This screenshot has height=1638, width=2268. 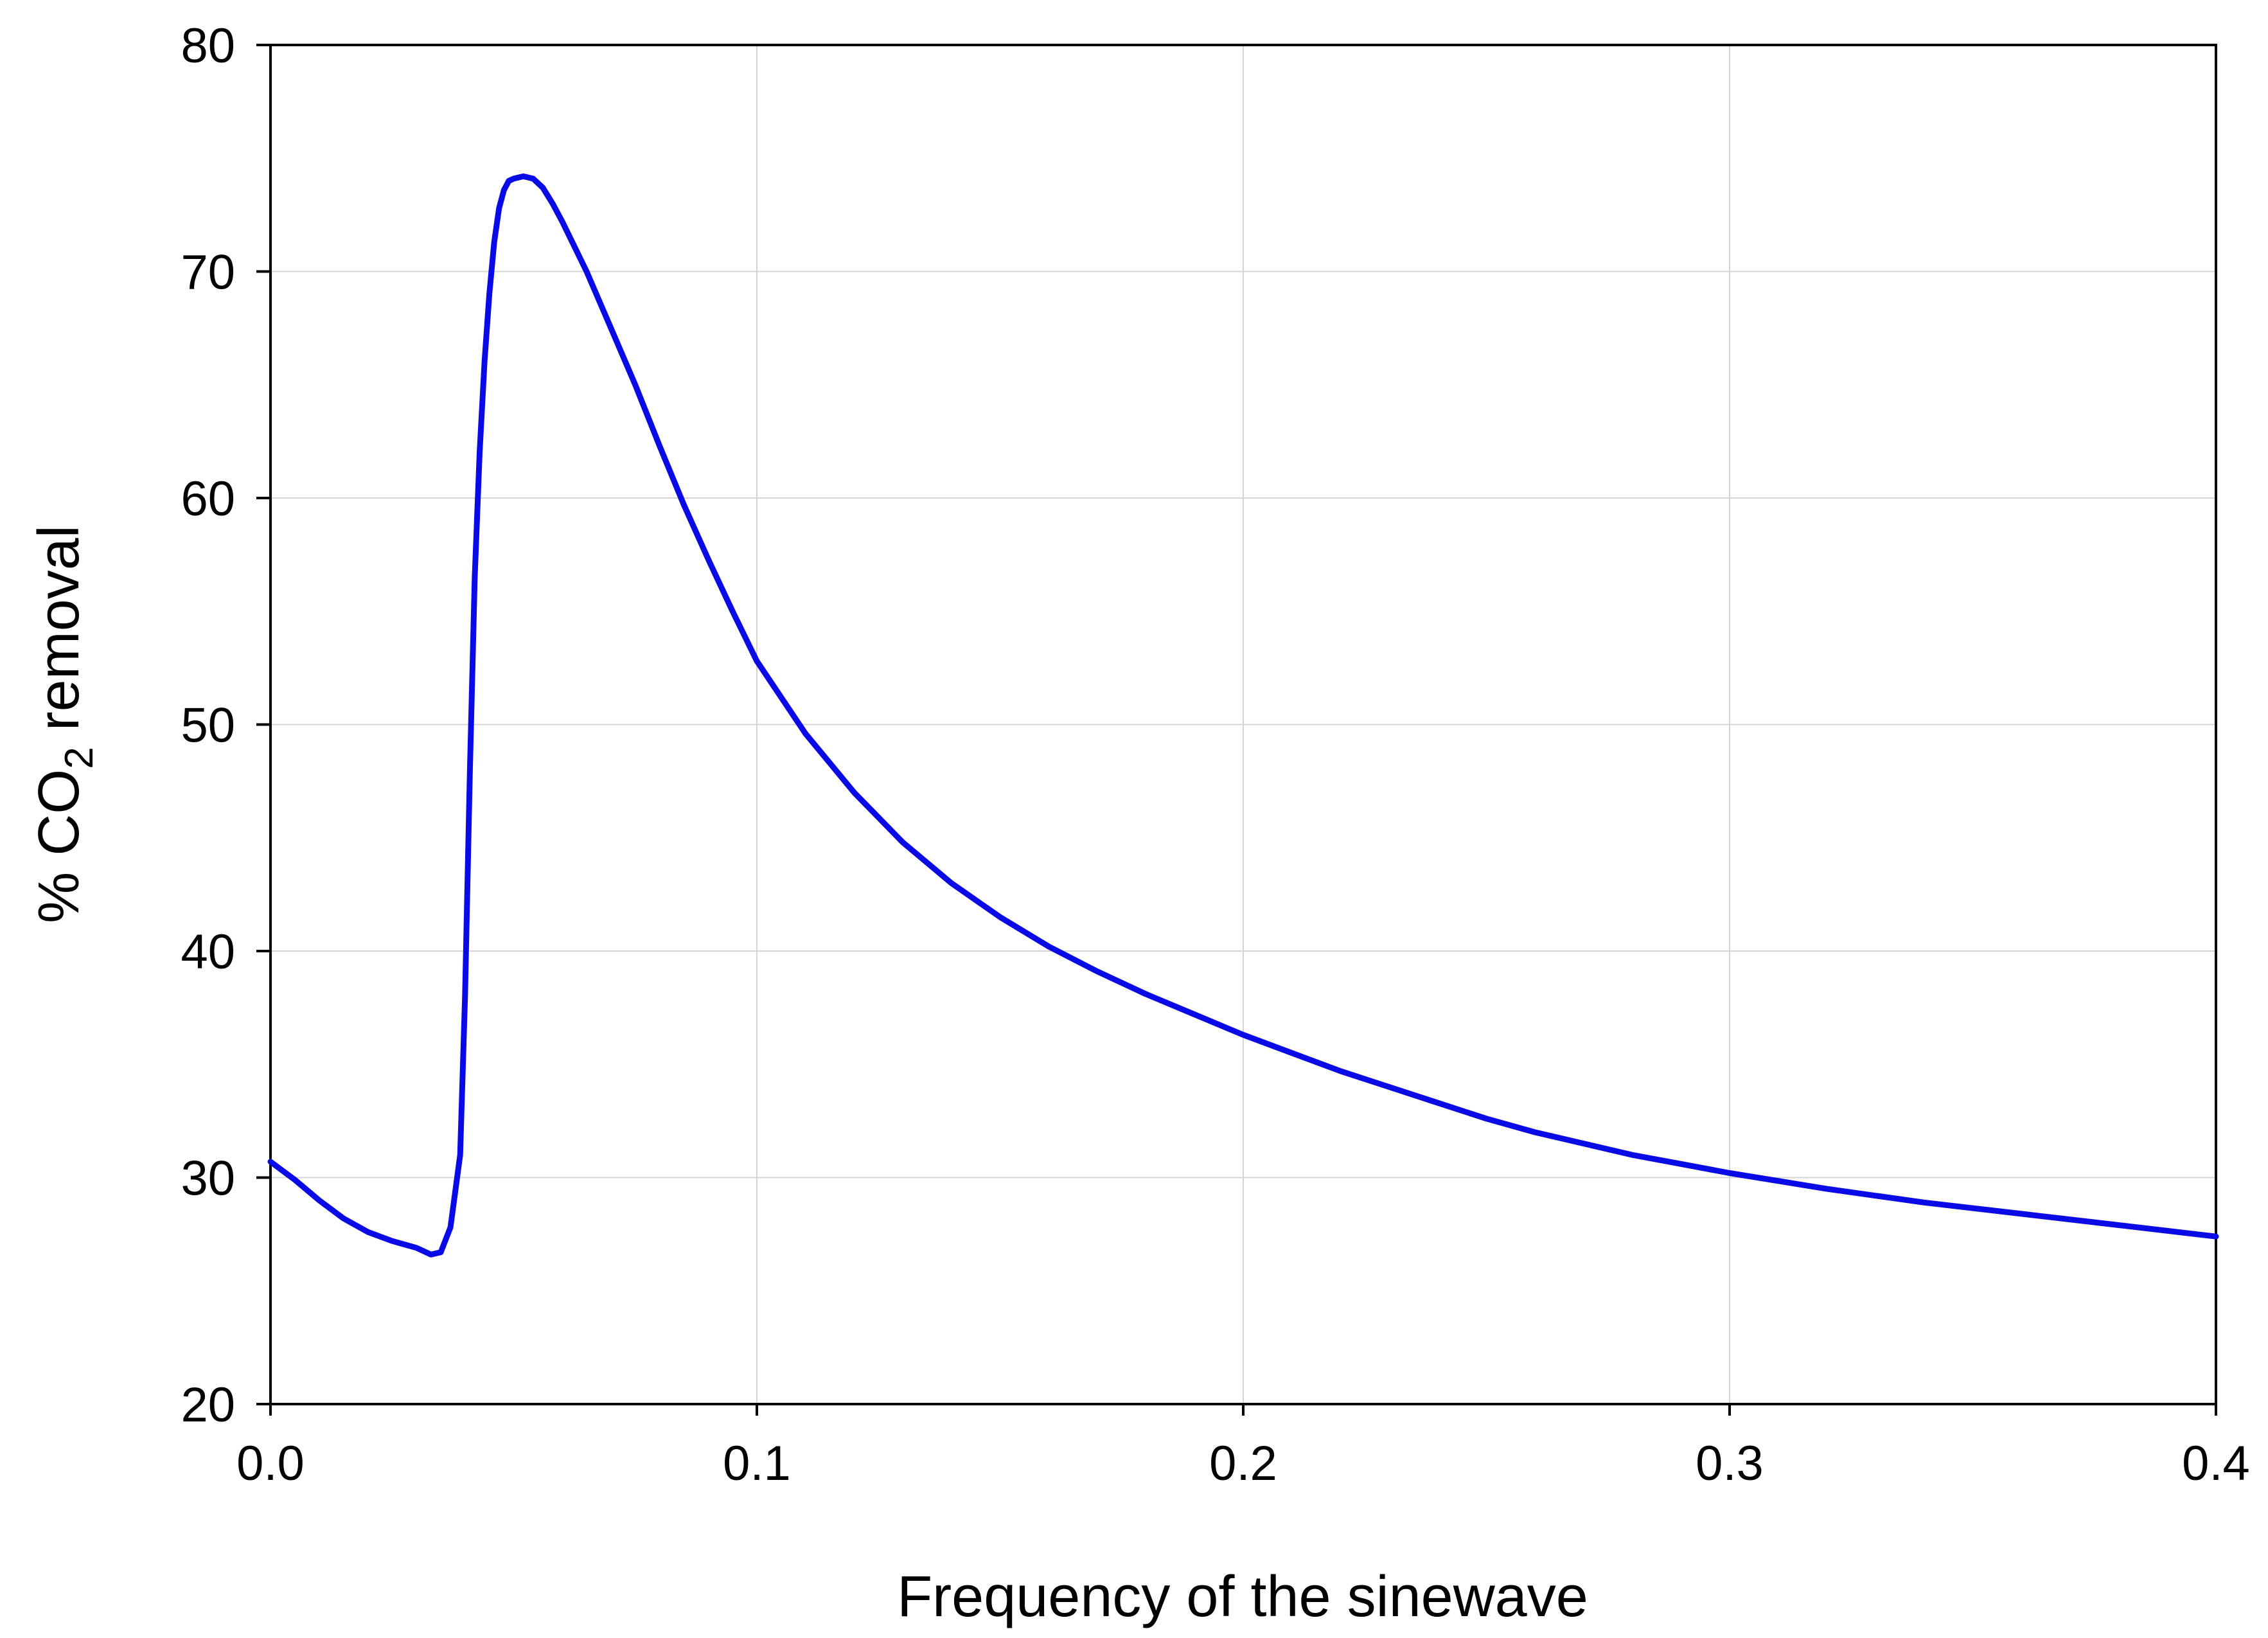 What do you see at coordinates (208, 1179) in the screenshot?
I see `y-tick-label: 30` at bounding box center [208, 1179].